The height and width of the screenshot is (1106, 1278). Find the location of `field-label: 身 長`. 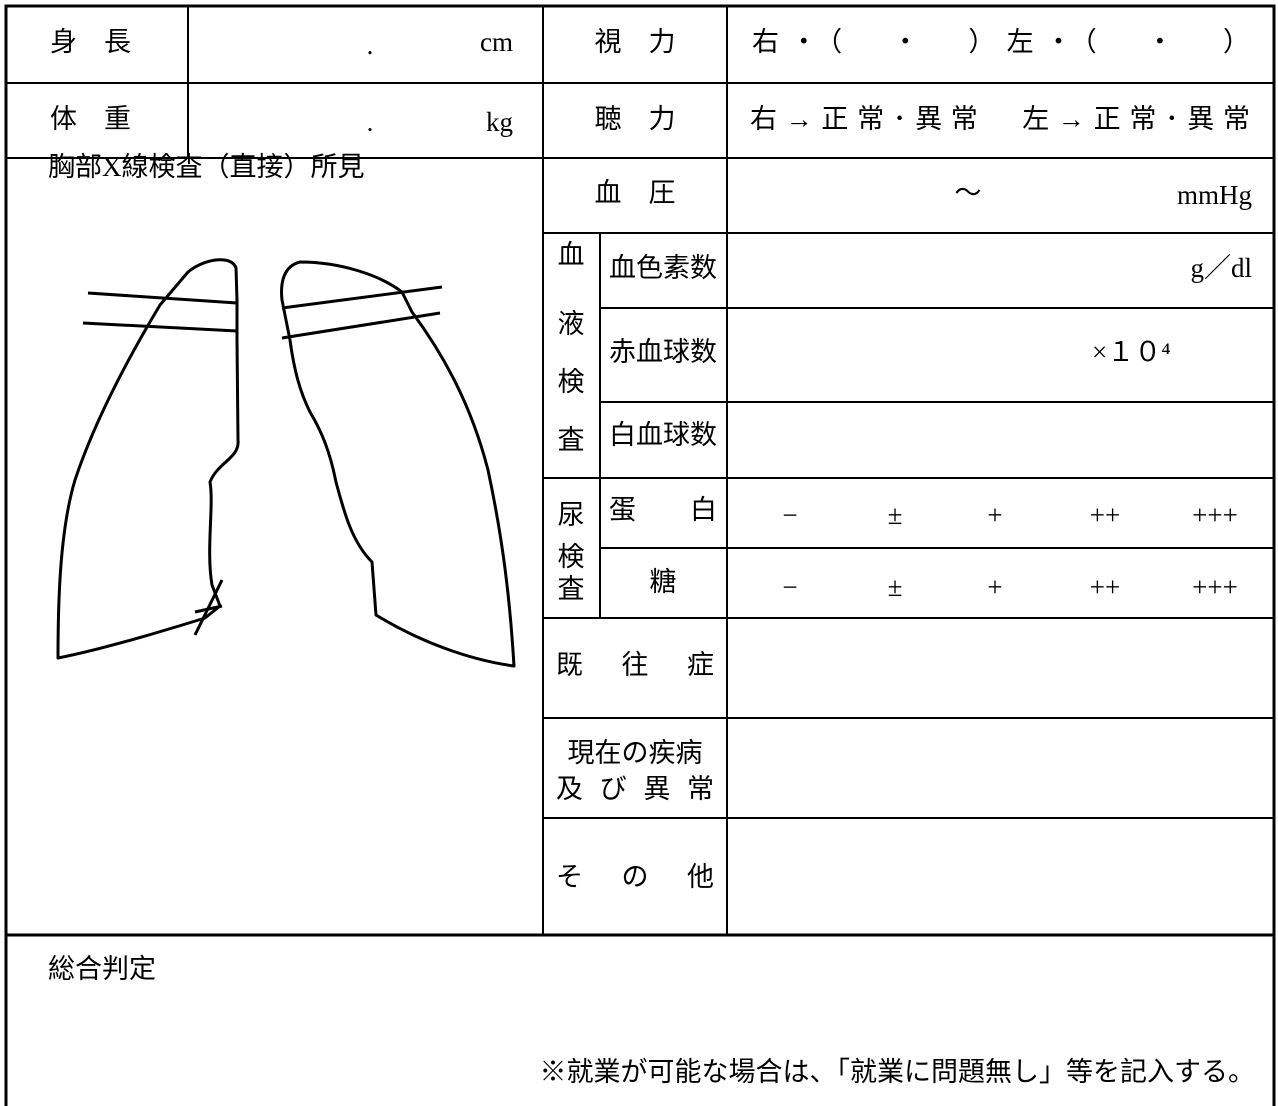

field-label: 身 長 is located at coordinates (90, 42).